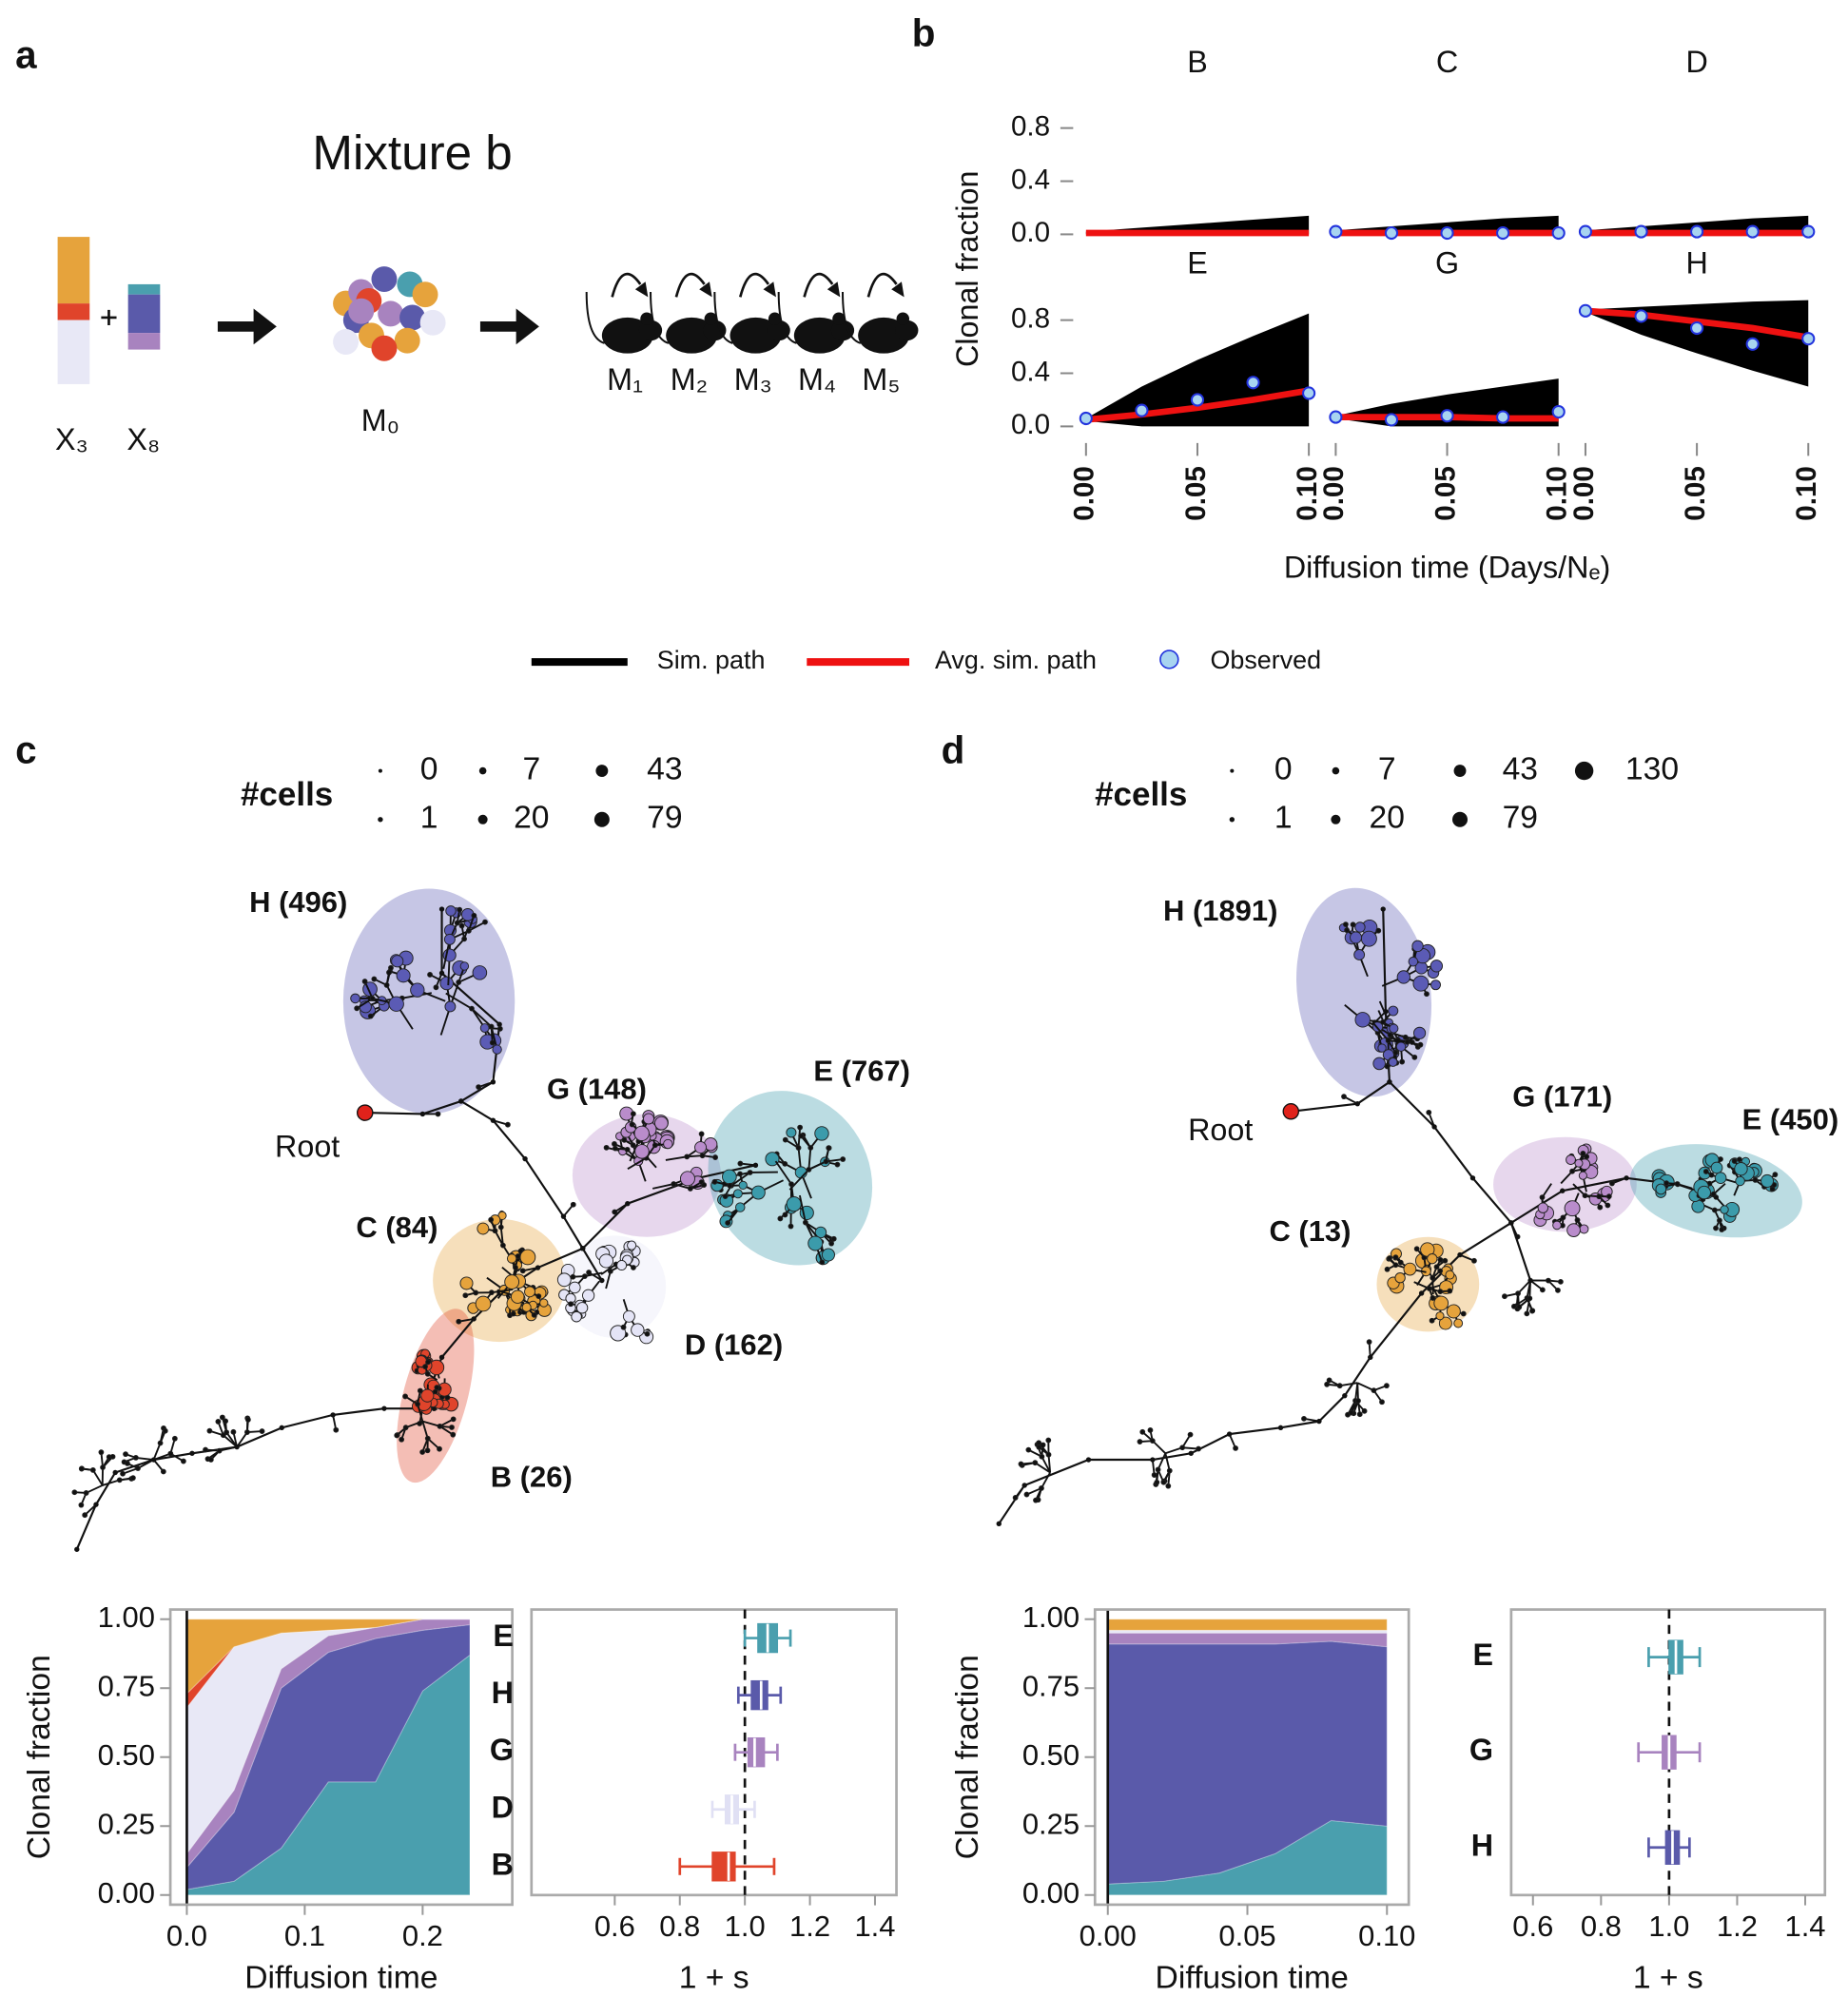 Image resolution: width=1848 pixels, height=1997 pixels. Describe the element at coordinates (1220, 911) in the screenshot. I see `clone-label: H (1891)` at that location.